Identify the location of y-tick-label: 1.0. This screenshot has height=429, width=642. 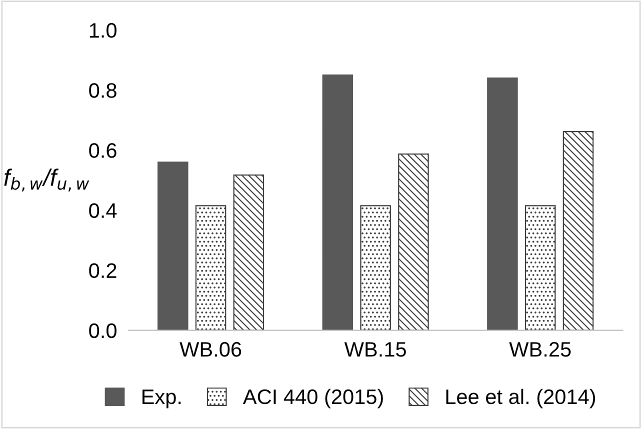
(103, 30).